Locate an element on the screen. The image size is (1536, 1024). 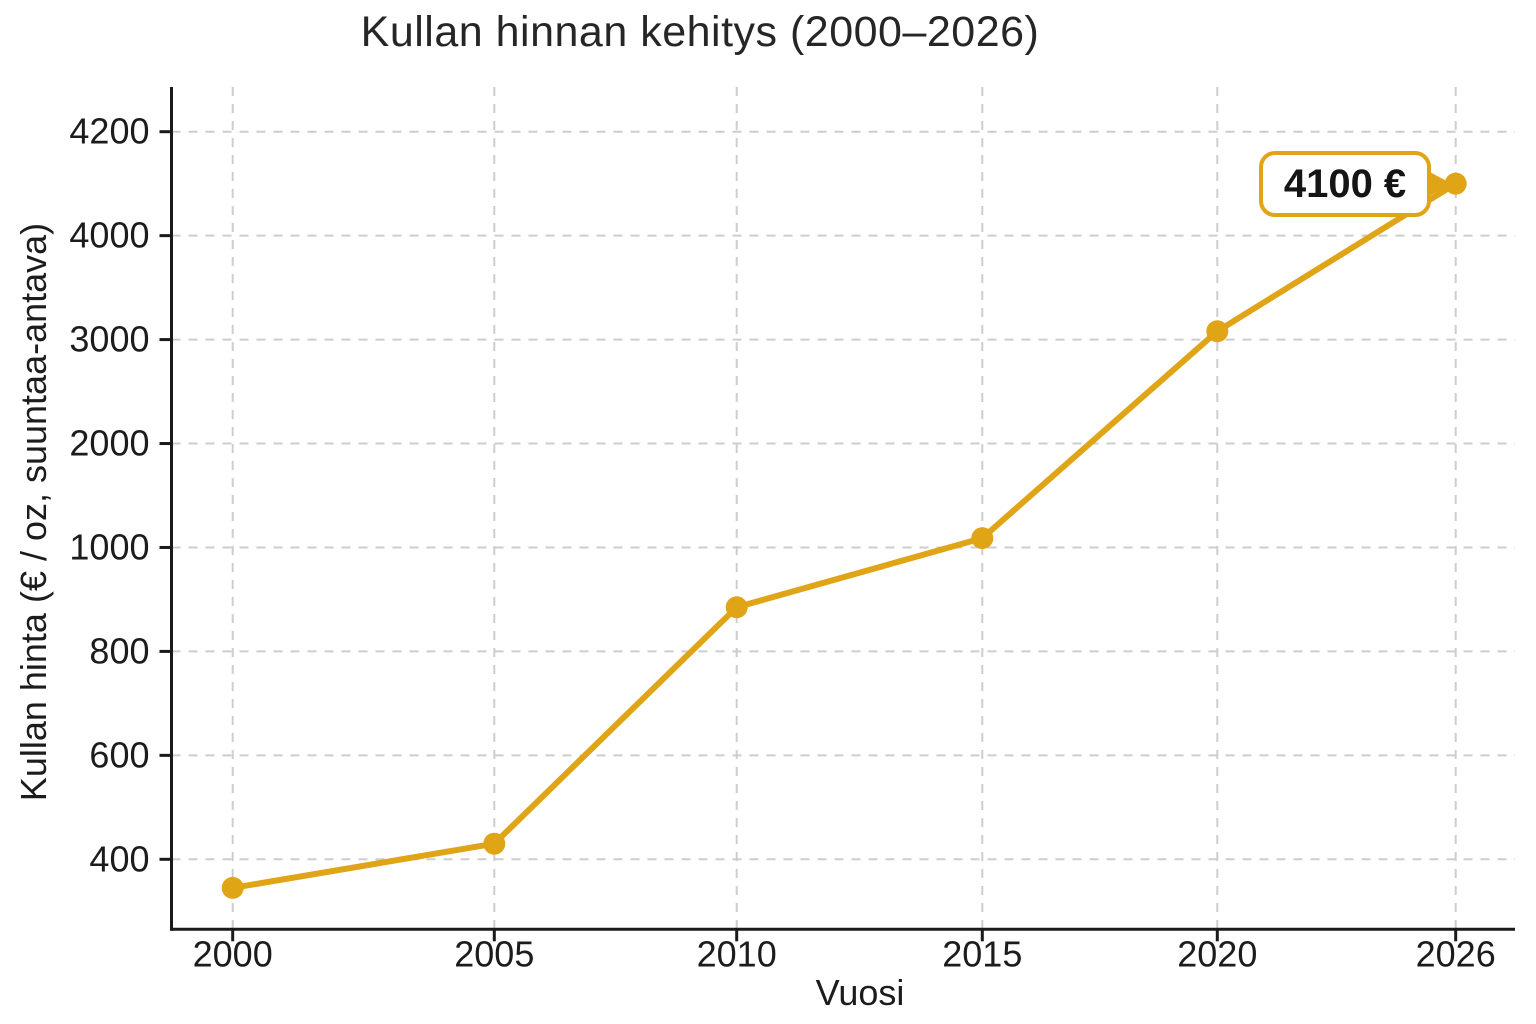
chart-title: Kullan hinnan kehitys (2000–2026) is located at coordinates (700, 32).